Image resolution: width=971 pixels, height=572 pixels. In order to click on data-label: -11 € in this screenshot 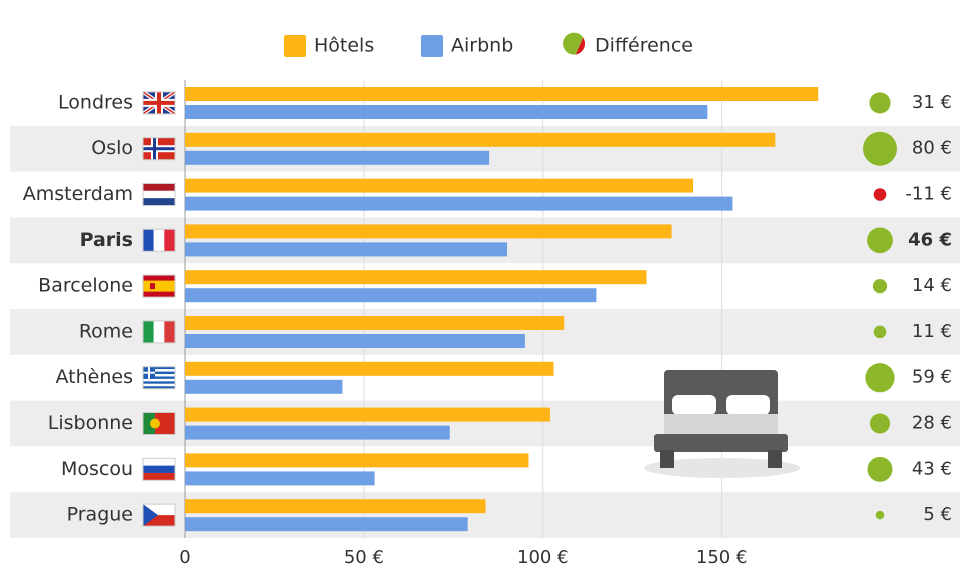, I will do `click(928, 194)`.